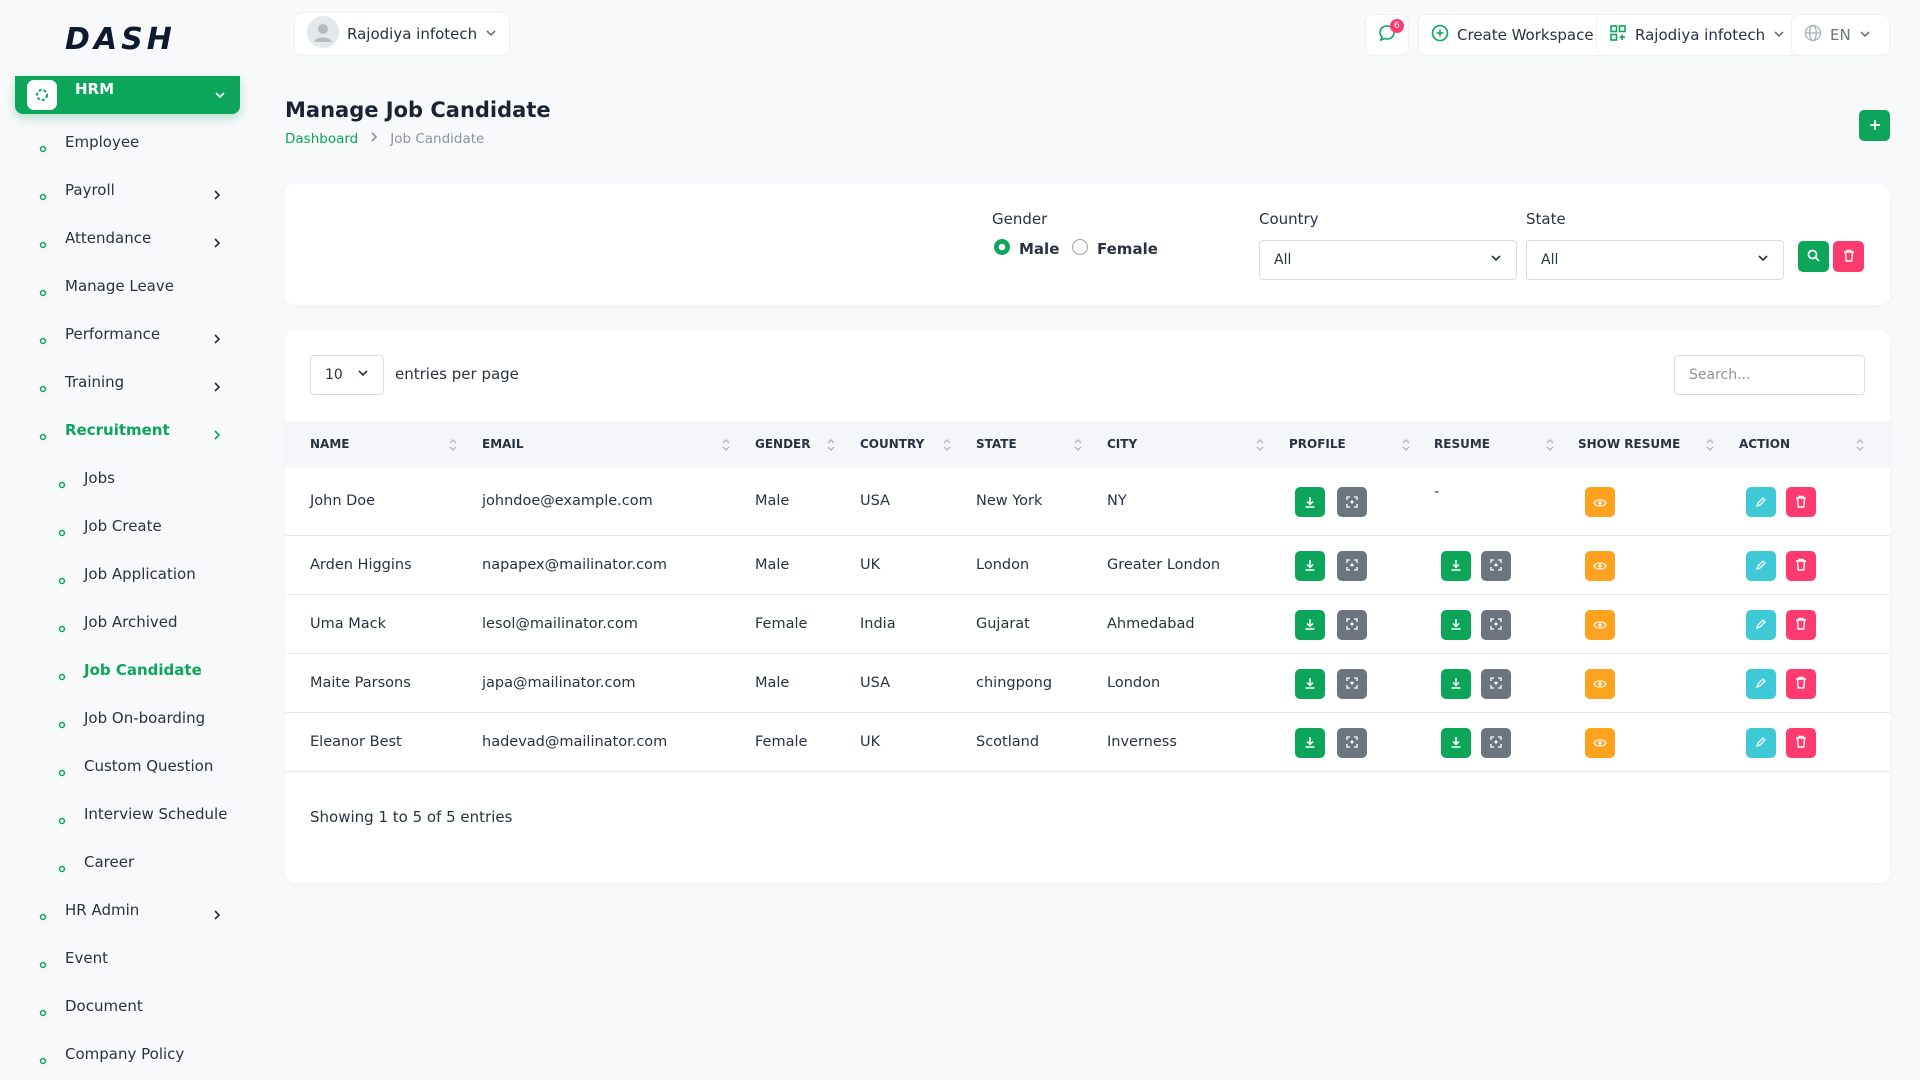 The image size is (1920, 1080). Describe the element at coordinates (322, 139) in the screenshot. I see `breadcrumb-link: Dashboard` at that location.